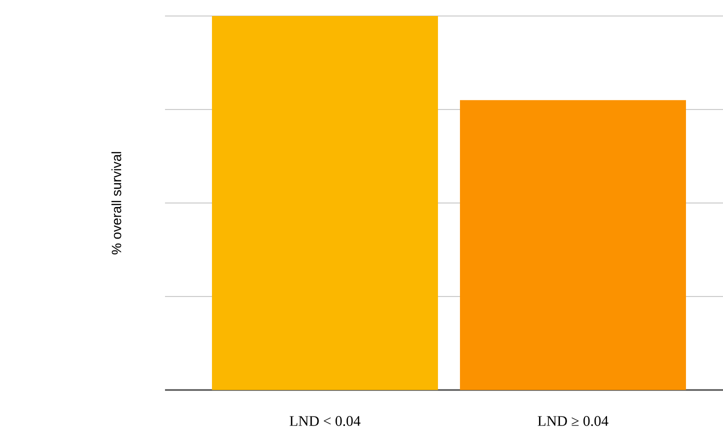  What do you see at coordinates (116, 203) in the screenshot?
I see `y-axis-title: % overall survival` at bounding box center [116, 203].